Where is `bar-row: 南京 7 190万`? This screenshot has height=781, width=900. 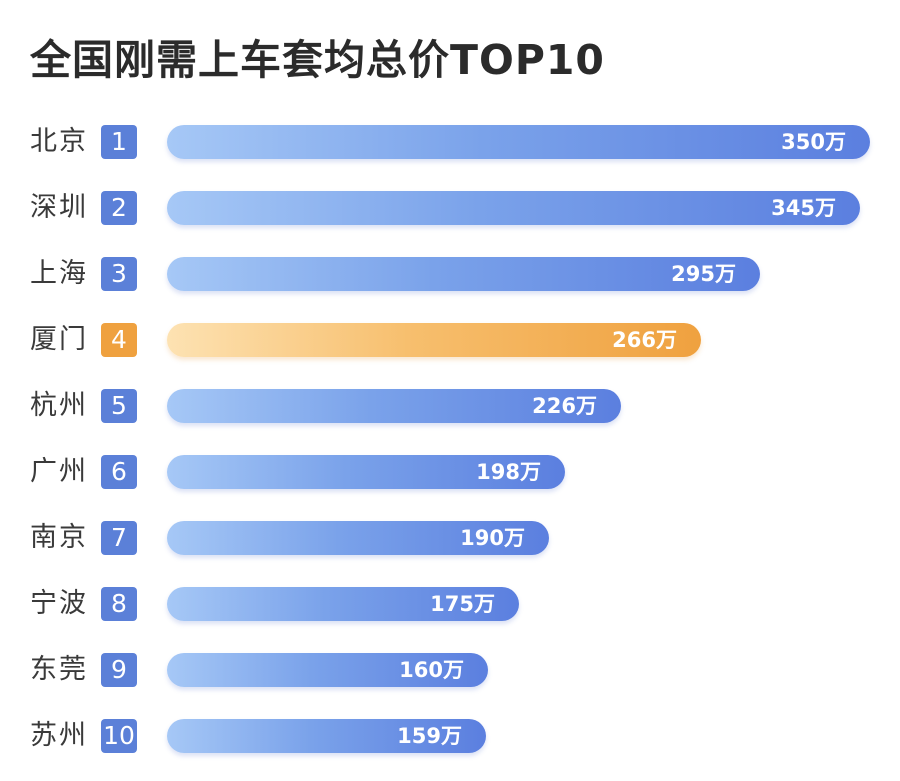 bar-row: 南京 7 190万 is located at coordinates (450, 538).